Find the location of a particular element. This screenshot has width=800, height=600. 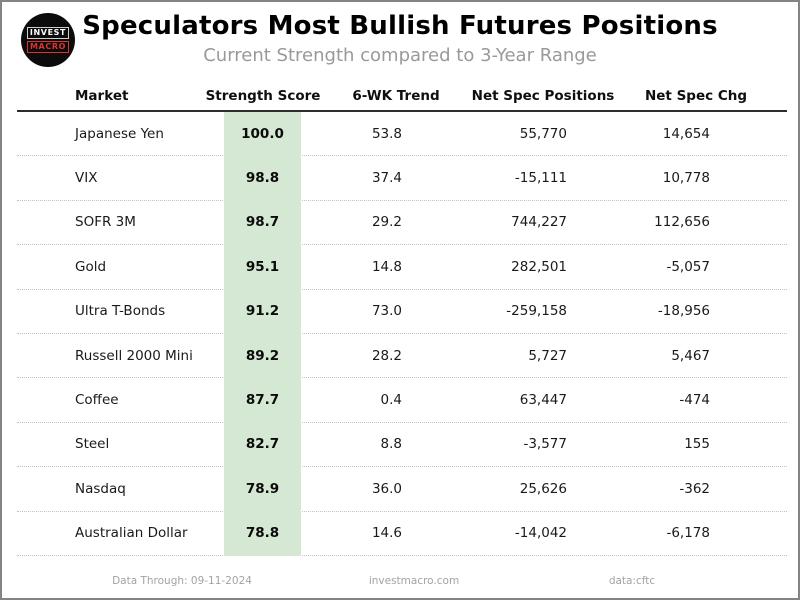

six-week-trend-cell: 14.6 is located at coordinates (386, 533).